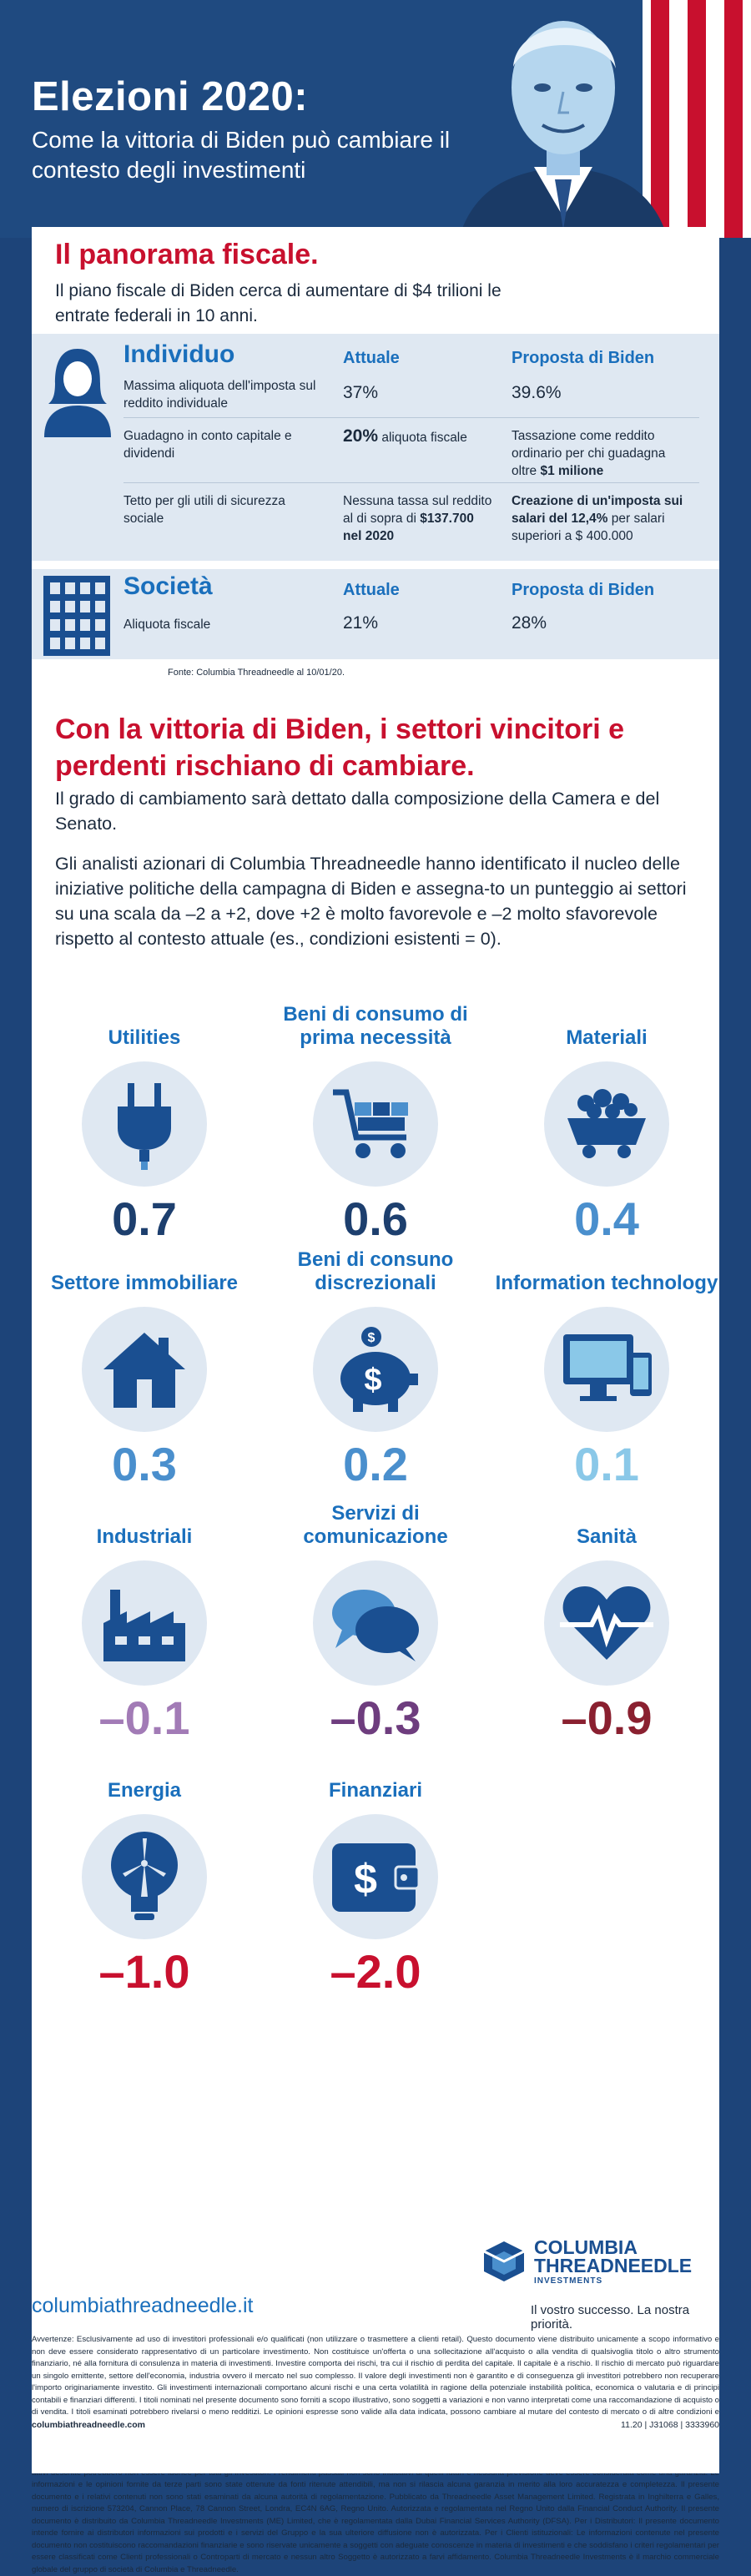 Image resolution: width=751 pixels, height=2576 pixels. I want to click on page-title: Elezioni 2020:, so click(170, 96).